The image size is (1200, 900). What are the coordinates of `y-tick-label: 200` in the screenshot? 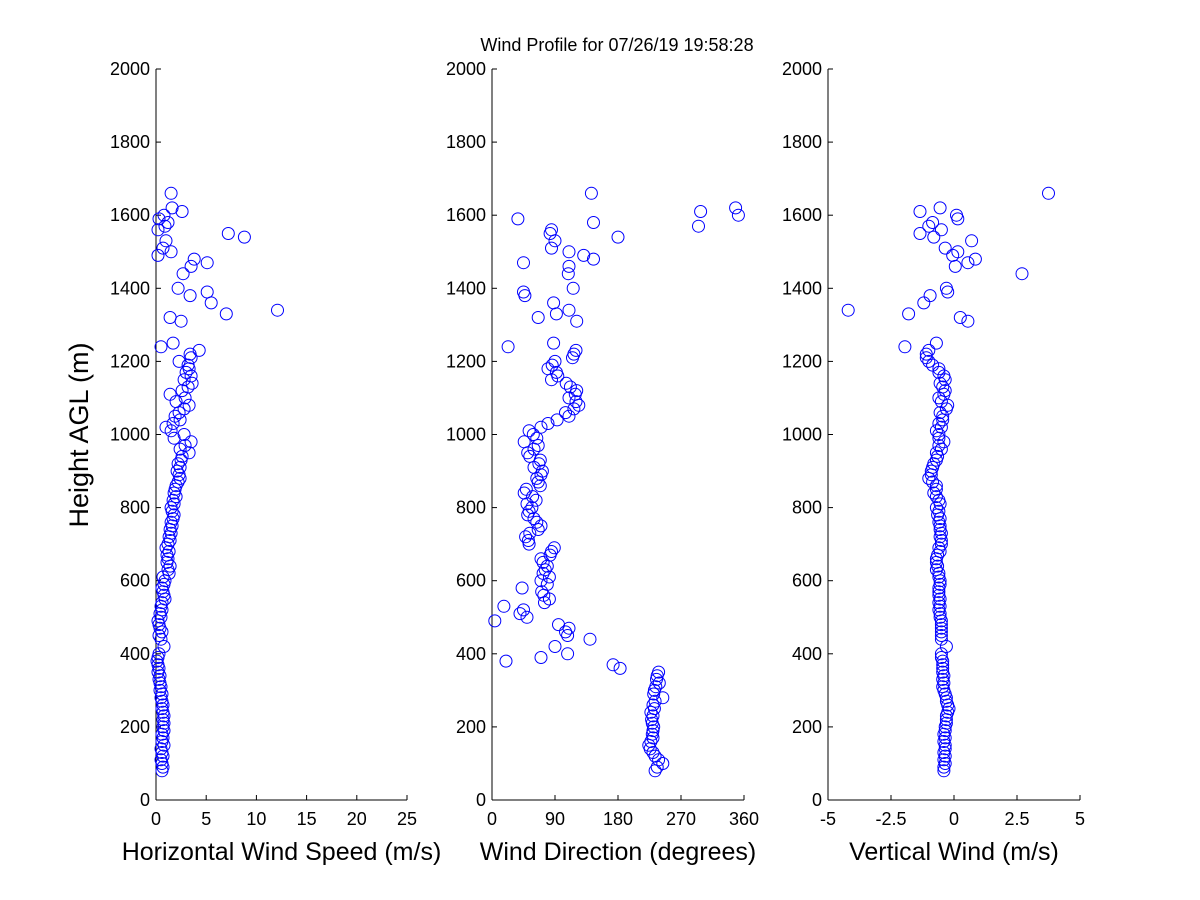 It's located at (471, 727).